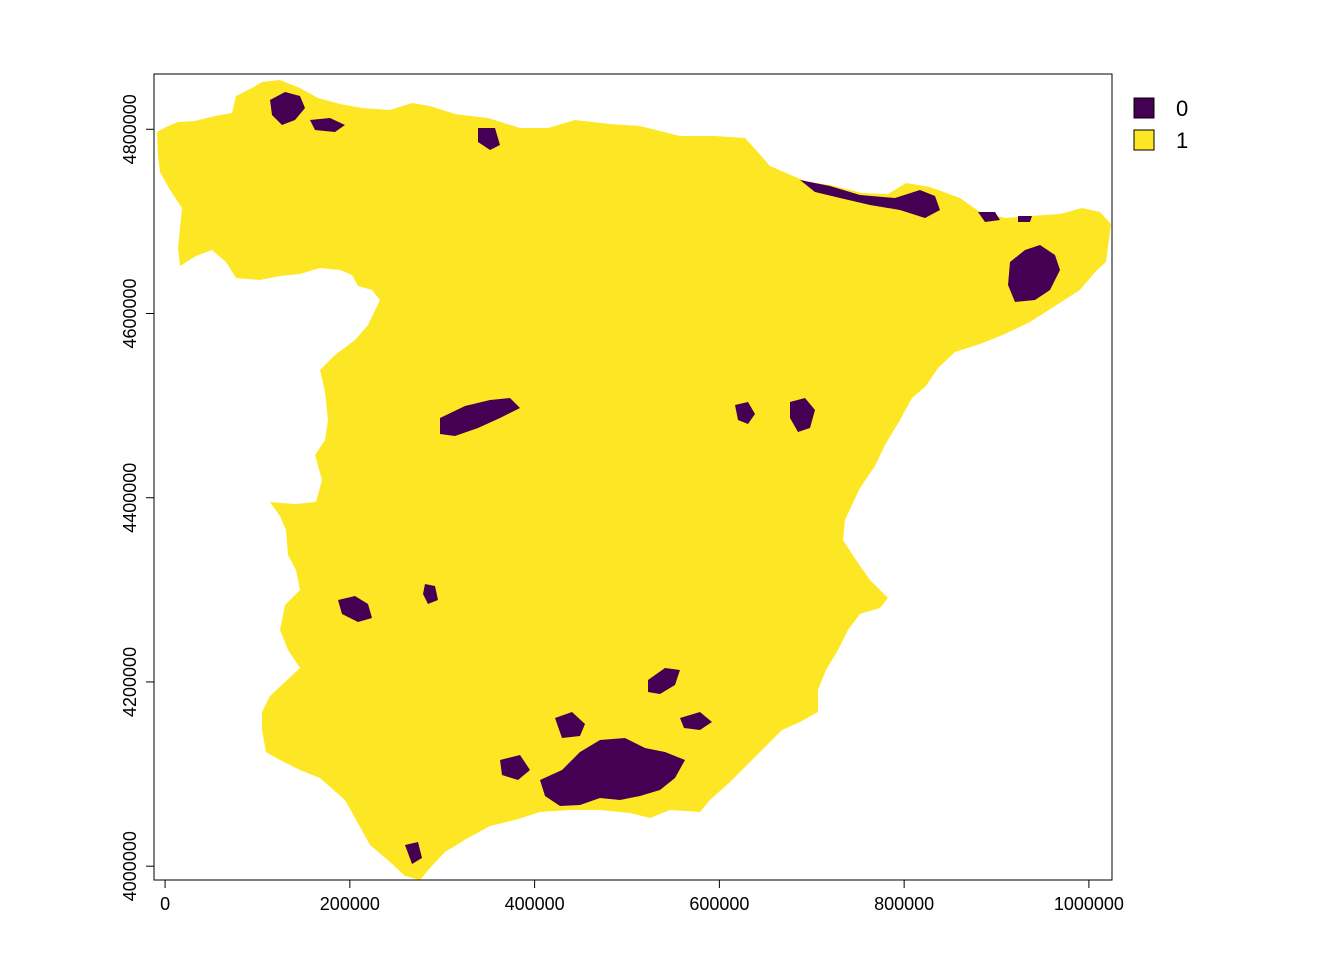 This screenshot has height=960, width=1344. Describe the element at coordinates (130, 498) in the screenshot. I see `y-tick-label: 4400000` at that location.